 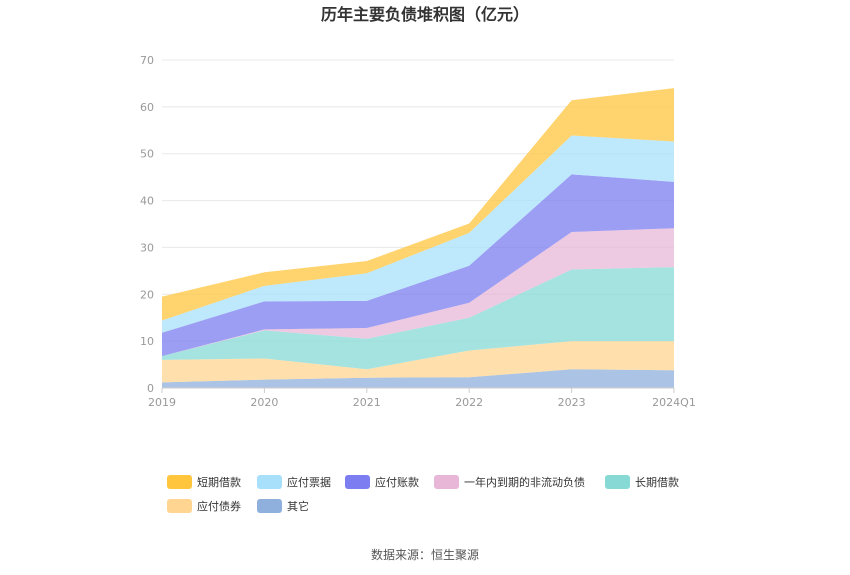 What do you see at coordinates (147, 247) in the screenshot?
I see `y-tick-label: 30` at bounding box center [147, 247].